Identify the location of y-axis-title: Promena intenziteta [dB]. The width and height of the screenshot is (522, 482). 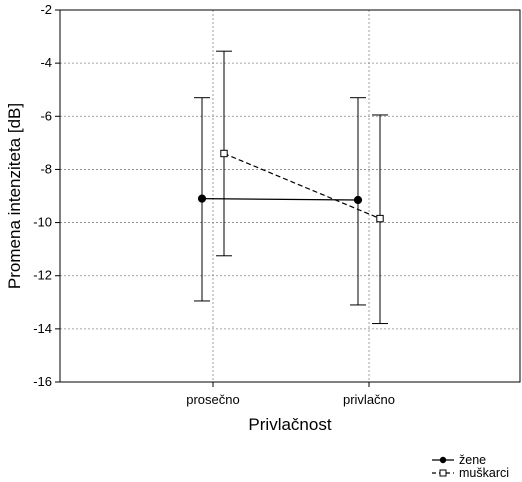
(14, 196).